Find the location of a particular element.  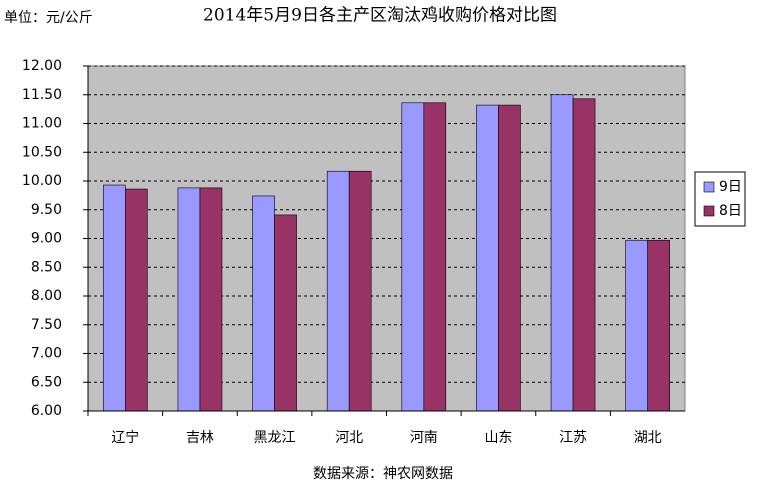

legend-box is located at coordinates (720, 199).